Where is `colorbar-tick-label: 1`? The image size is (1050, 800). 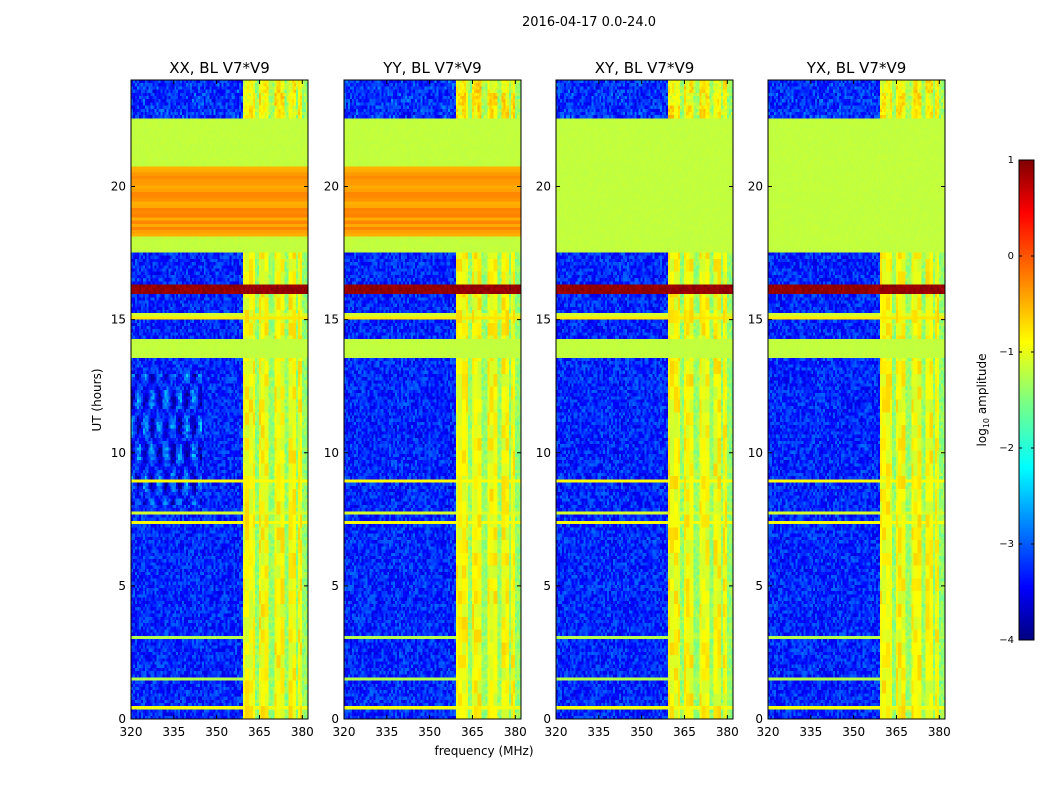 colorbar-tick-label: 1 is located at coordinates (1011, 160).